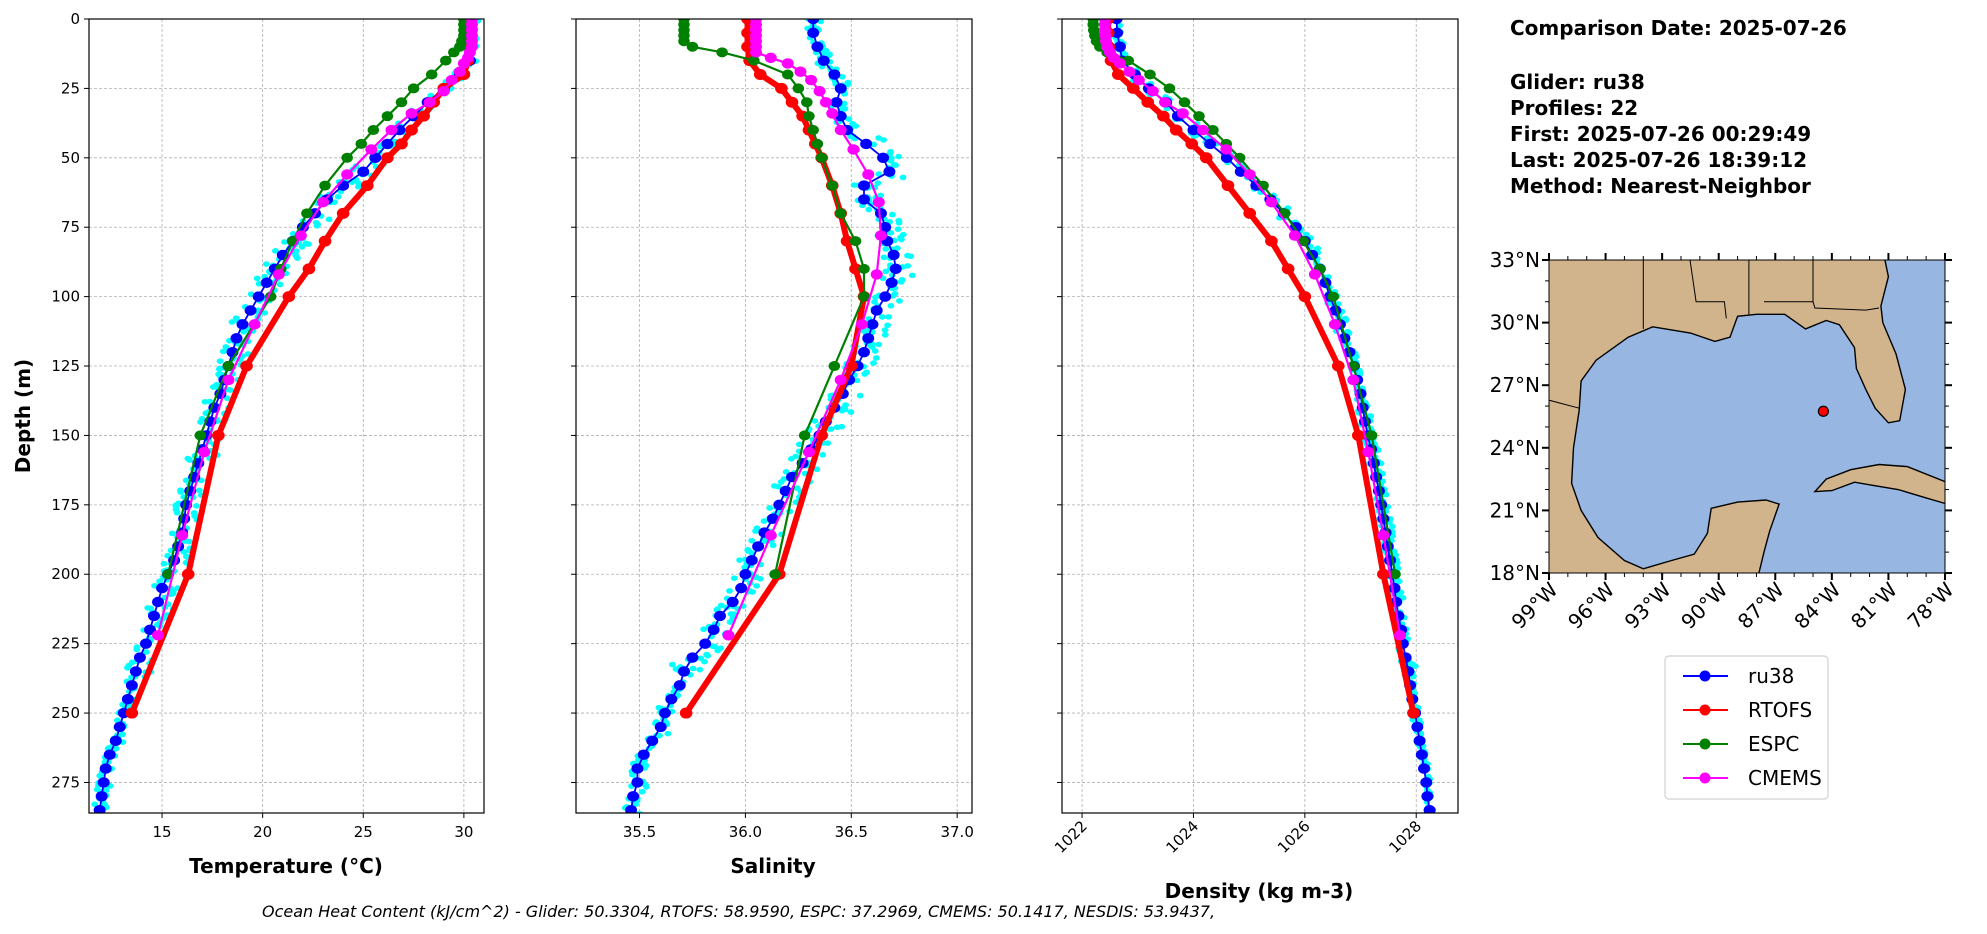 This screenshot has width=1987, height=934. I want to click on legend-entry-CMEMS: CMEMS, so click(1752, 778).